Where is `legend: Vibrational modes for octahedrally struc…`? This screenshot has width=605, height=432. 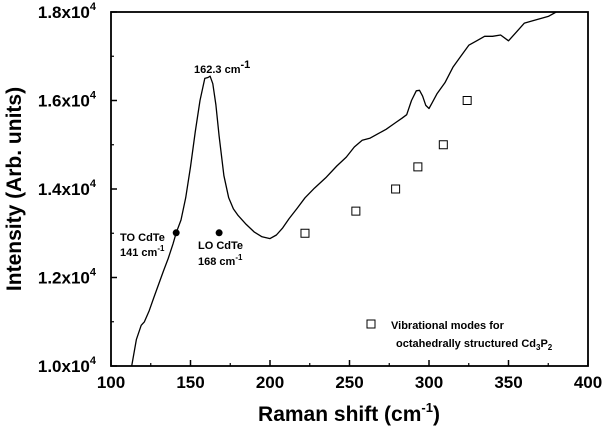
legend: Vibrational modes for octahedrally struc… is located at coordinates (459, 335).